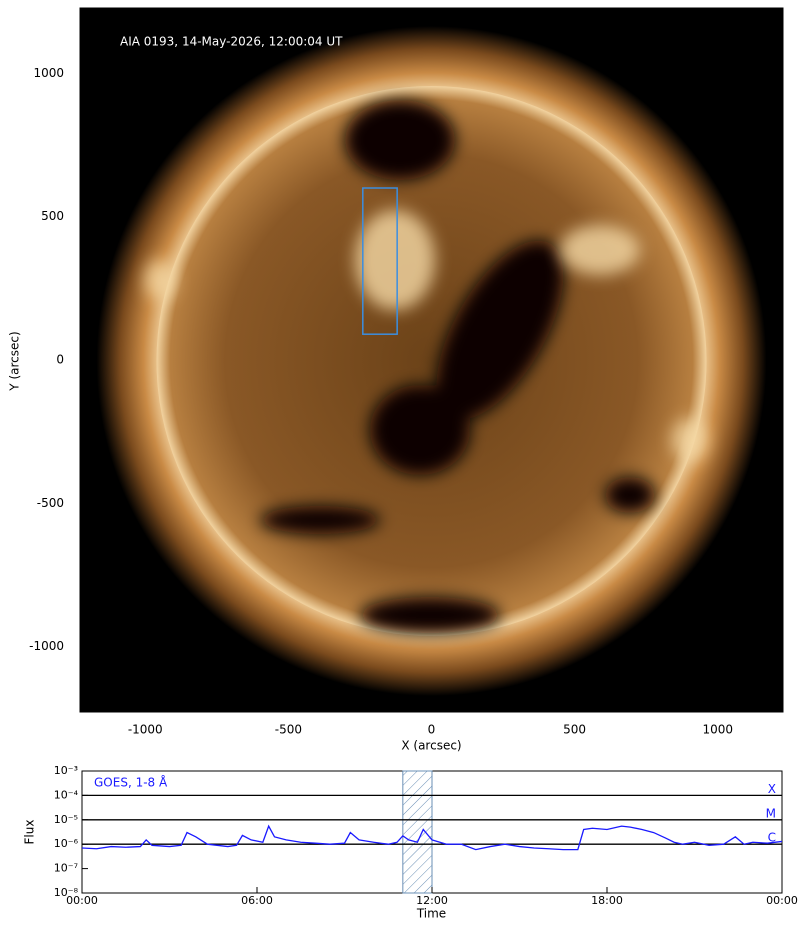 Image resolution: width=799 pixels, height=939 pixels. What do you see at coordinates (46, 646) in the screenshot?
I see `y-tick-label: -1000` at bounding box center [46, 646].